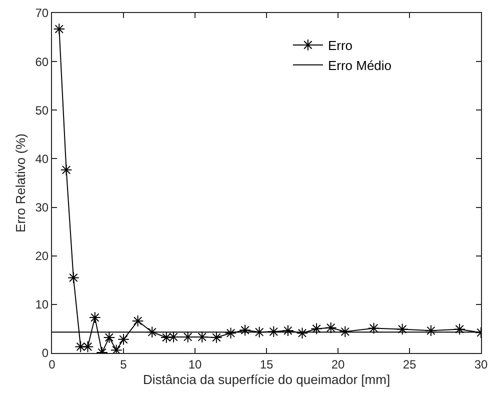 This screenshot has width=494, height=403. I want to click on legend-label: Erro Médio, so click(360, 65).